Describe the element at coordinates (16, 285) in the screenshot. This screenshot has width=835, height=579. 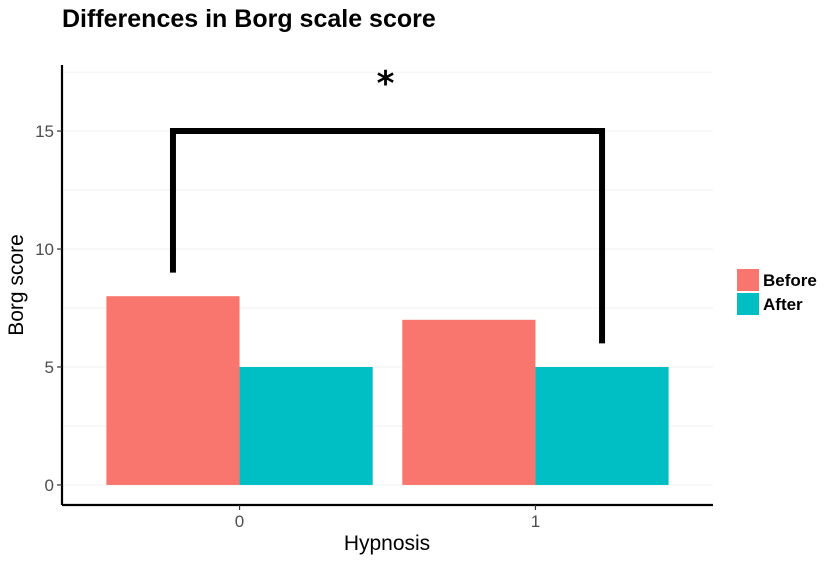
I see `y-axis-title: Borg score` at that location.